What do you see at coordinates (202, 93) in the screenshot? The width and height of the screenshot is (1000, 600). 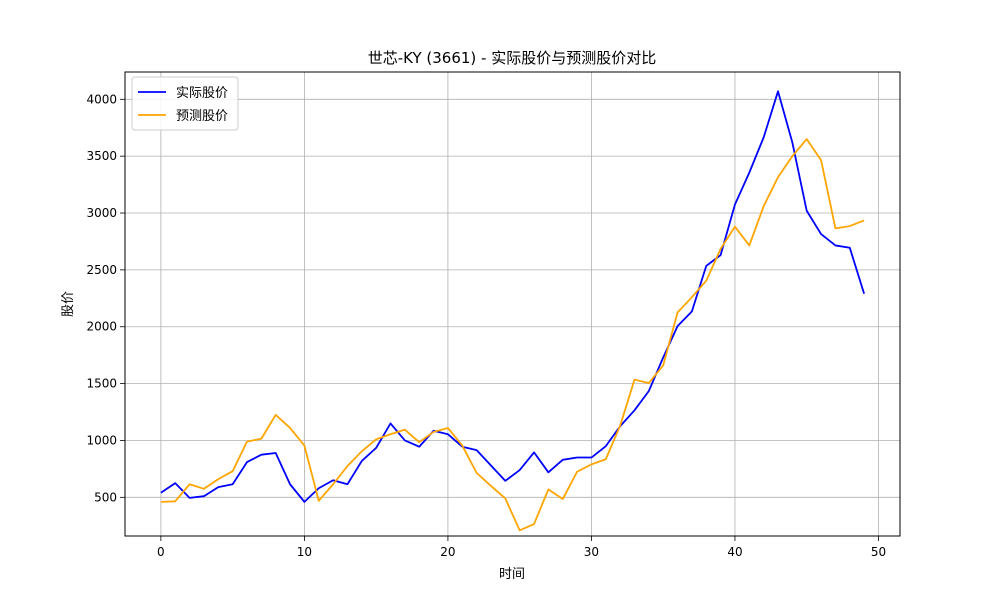 I see `legend-label-actual: 实际股价` at bounding box center [202, 93].